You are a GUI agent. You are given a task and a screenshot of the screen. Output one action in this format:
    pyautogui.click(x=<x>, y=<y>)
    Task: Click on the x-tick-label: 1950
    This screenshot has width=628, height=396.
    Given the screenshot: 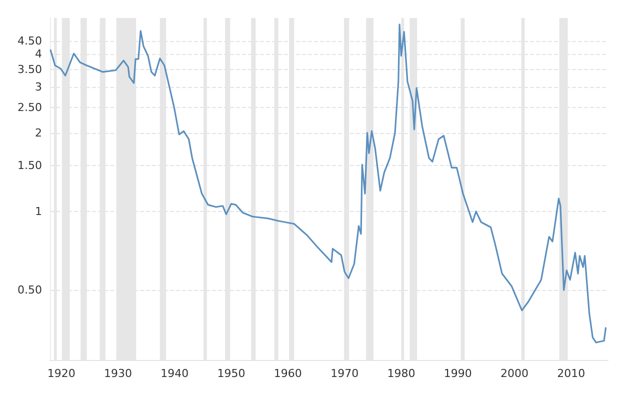 What is the action you would take?
    pyautogui.click(x=231, y=373)
    